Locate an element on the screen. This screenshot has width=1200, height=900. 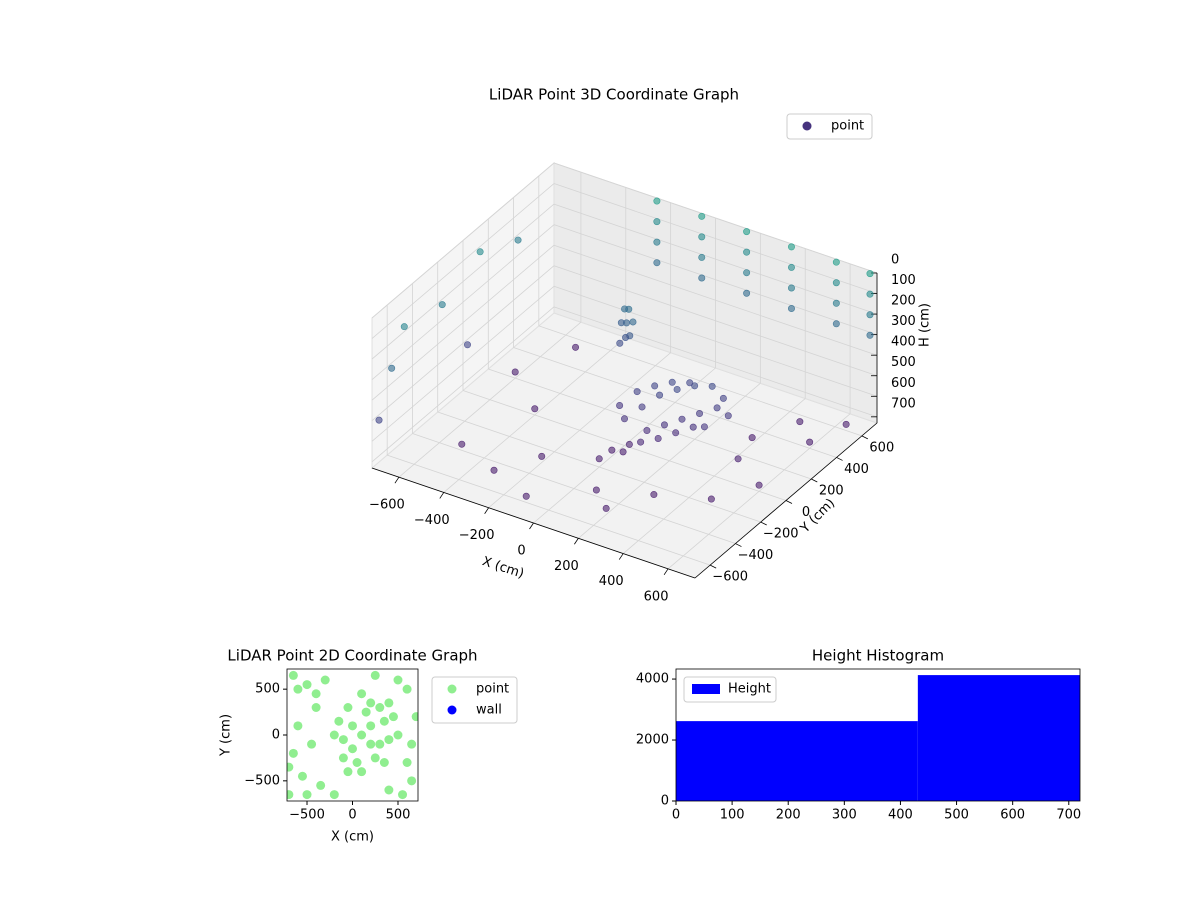
y-tick-label: 400 is located at coordinates (856, 469).